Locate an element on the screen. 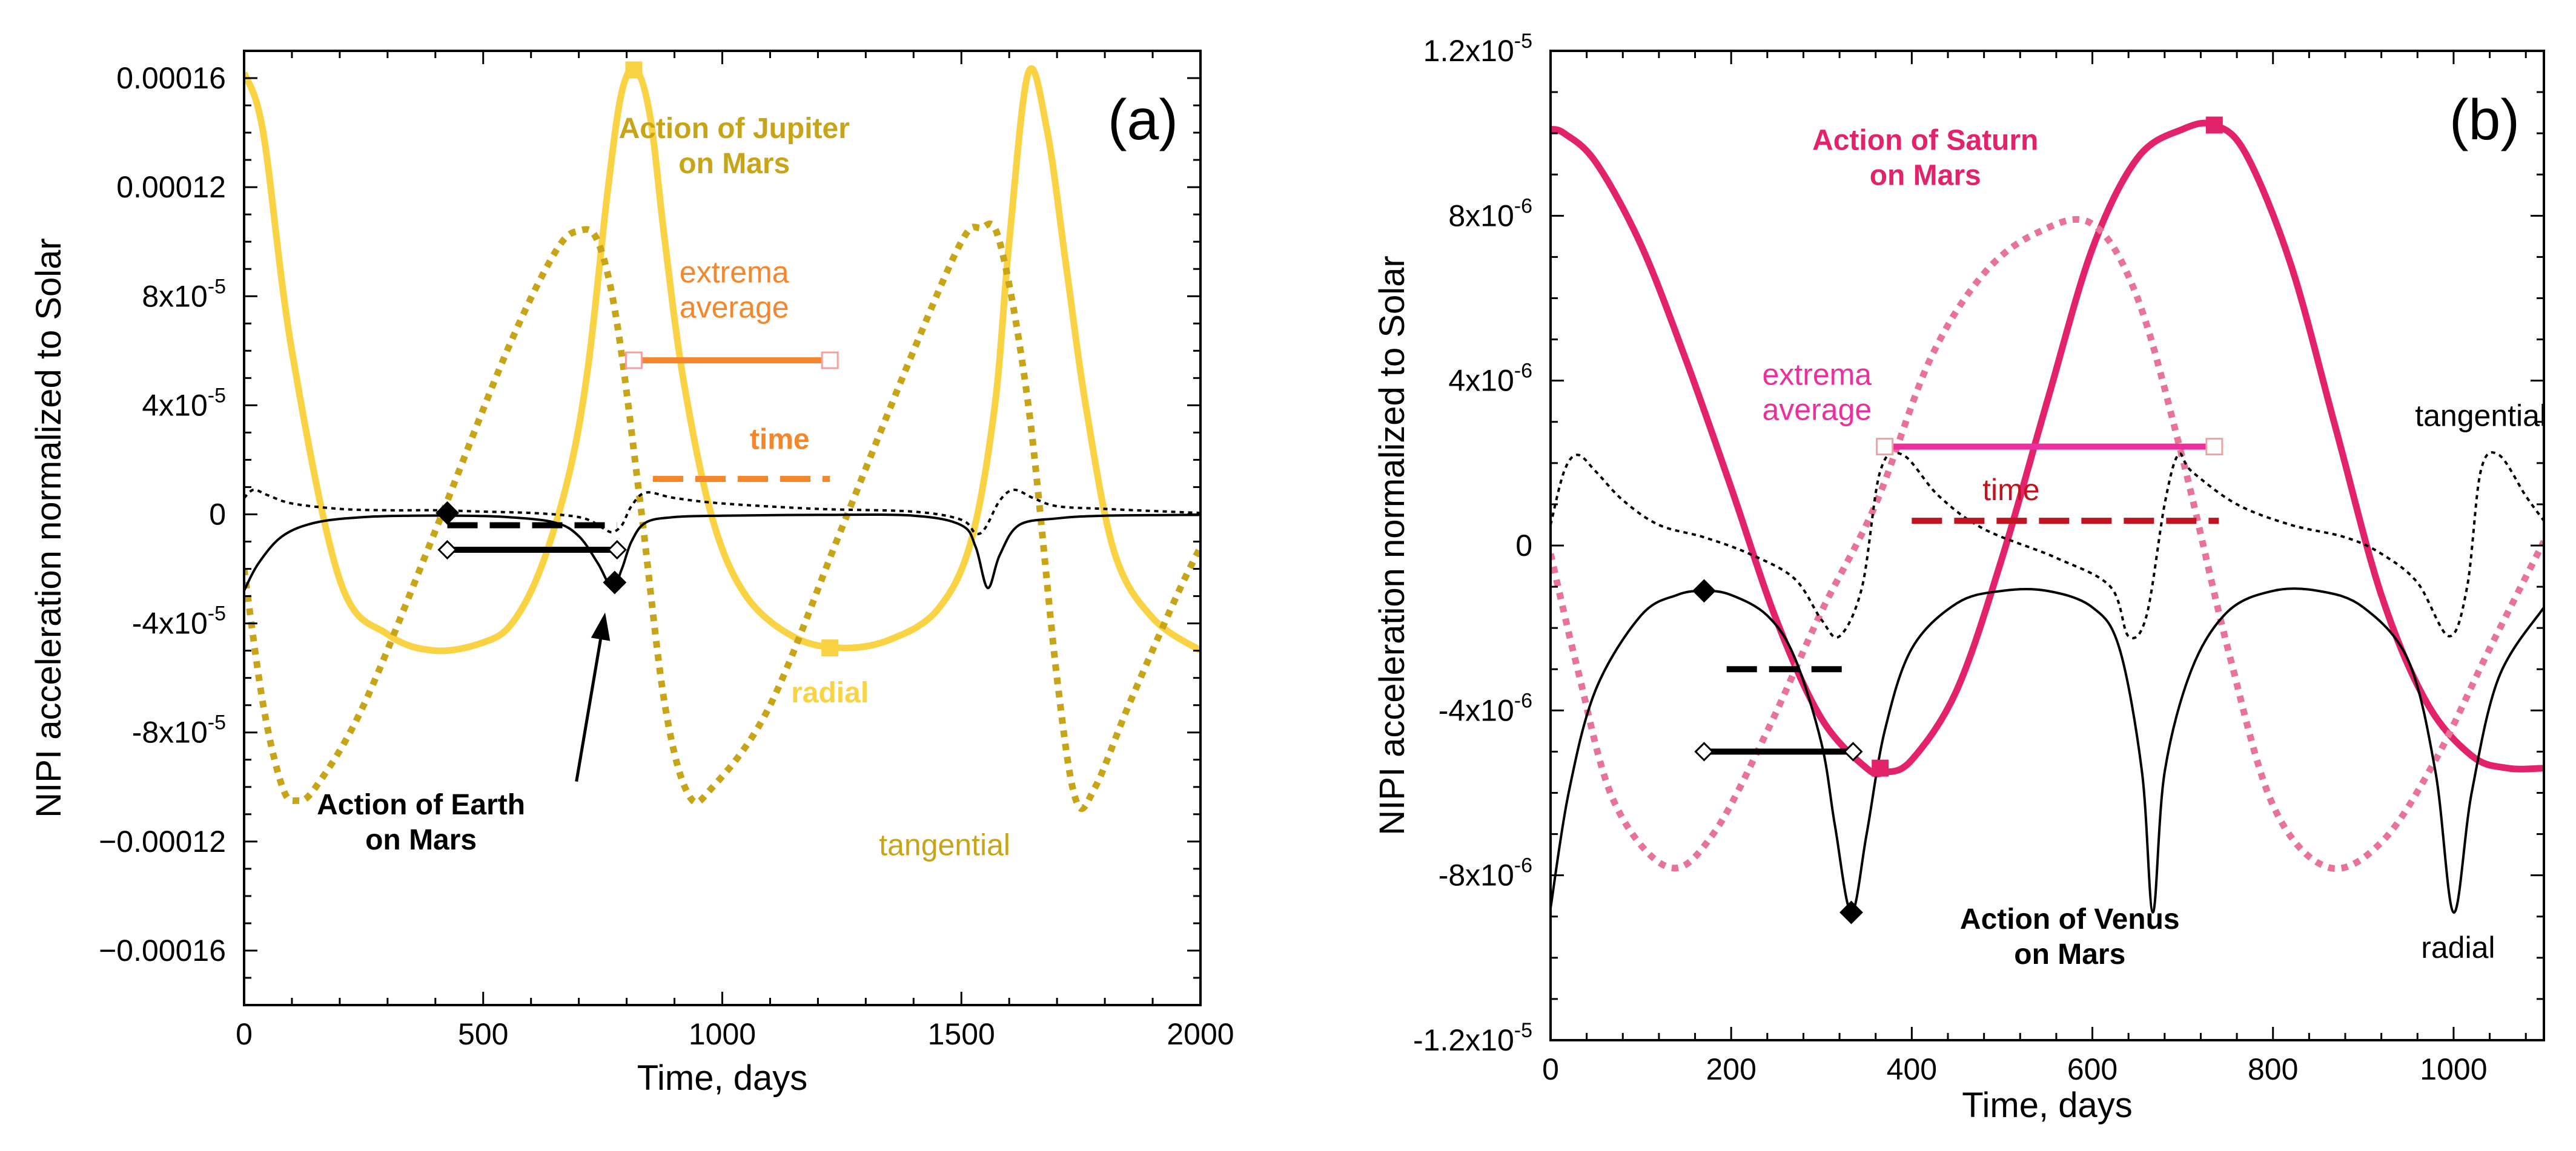 The image size is (2576, 1151). average-end-marker-venus-extrema-average is located at coordinates (1853, 752).